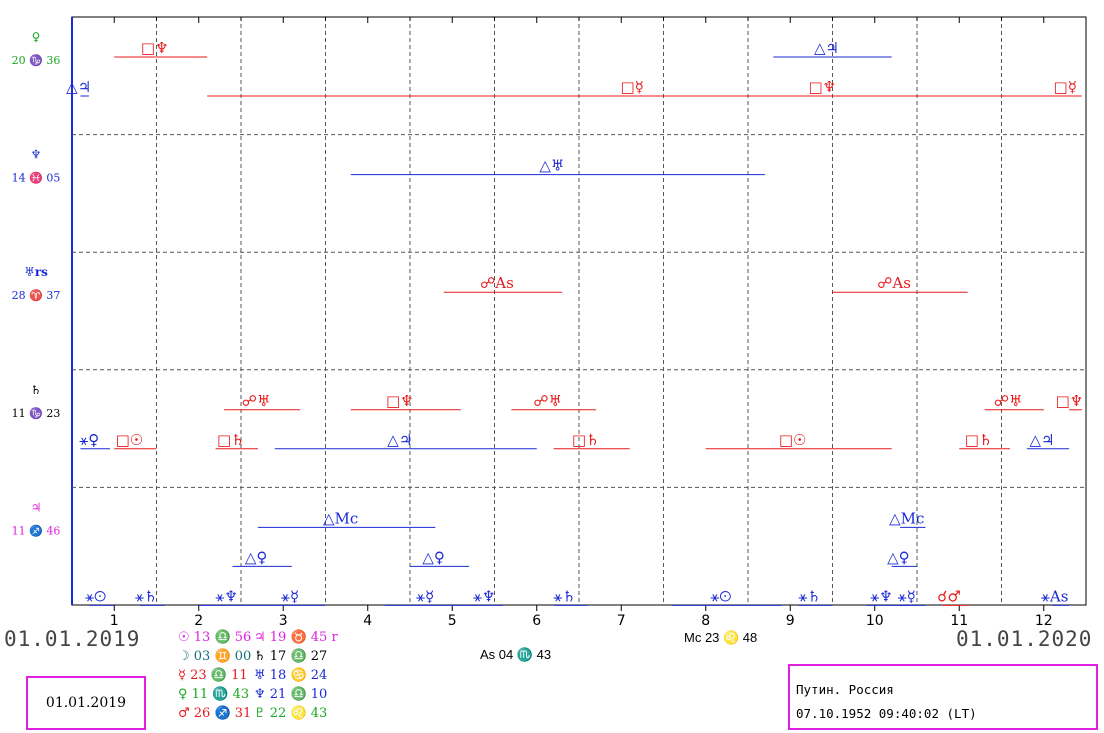 Image resolution: width=1104 pixels, height=733 pixels. I want to click on aspect-label: △♅, so click(551, 166).